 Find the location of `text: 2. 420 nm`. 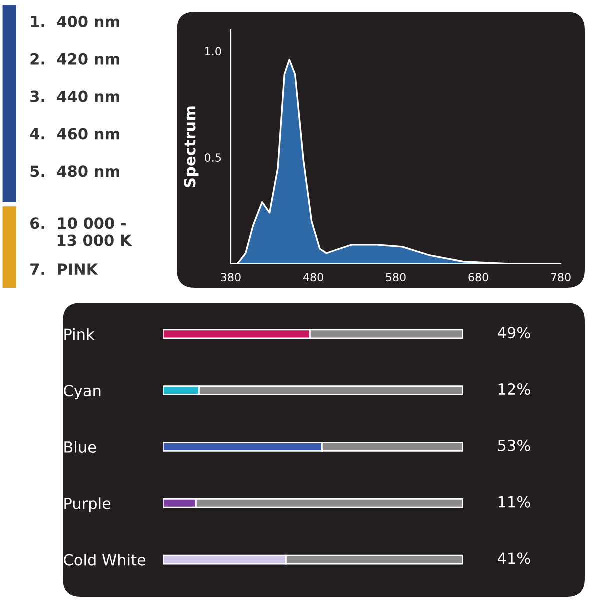

text: 2. 420 nm is located at coordinates (75, 59).